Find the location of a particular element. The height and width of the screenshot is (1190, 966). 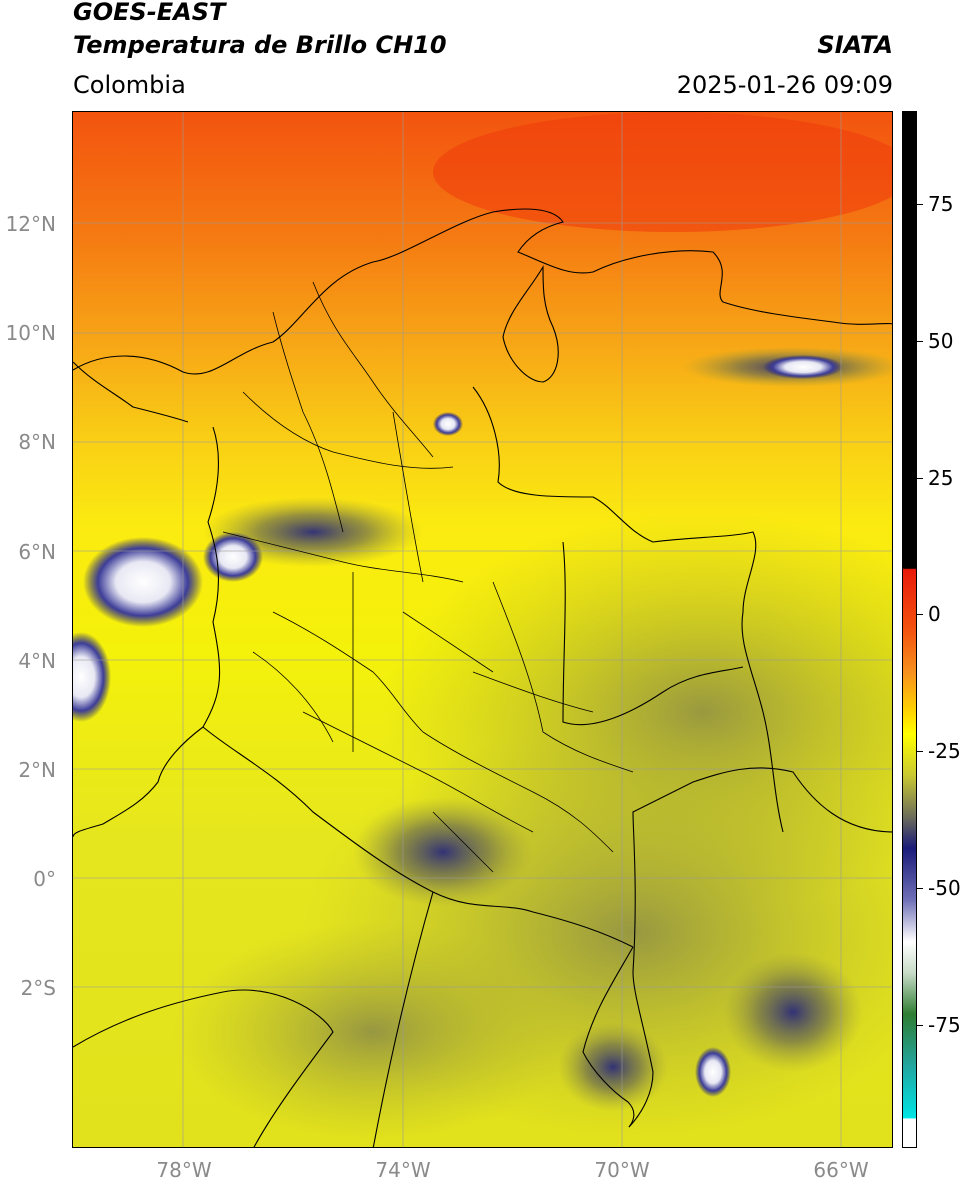

colorbar is located at coordinates (909, 629).